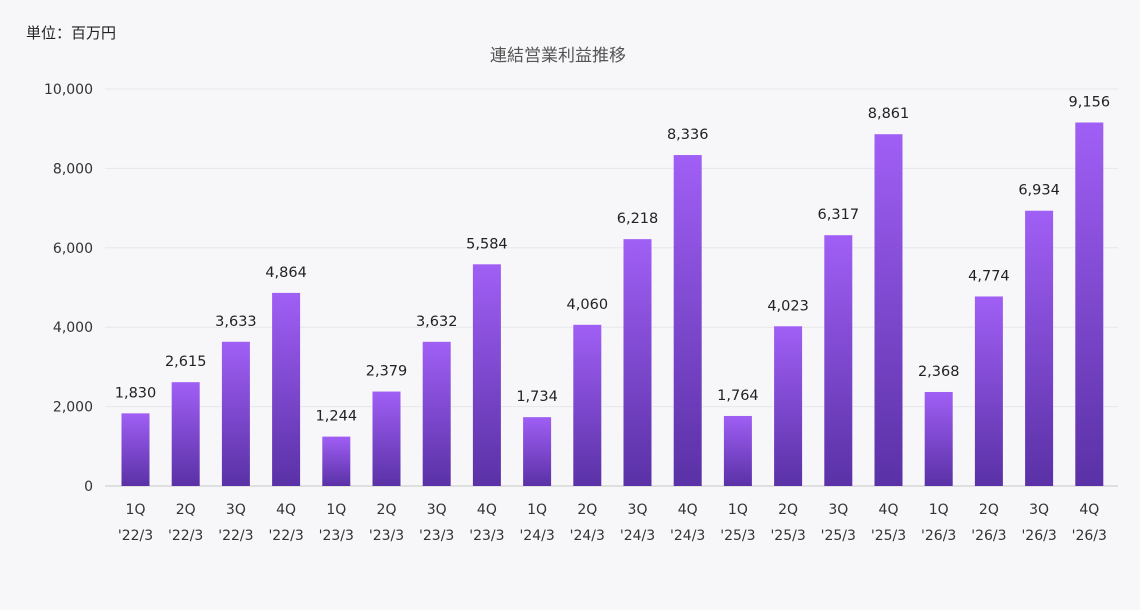 Image resolution: width=1140 pixels, height=610 pixels. What do you see at coordinates (939, 372) in the screenshot?
I see `data-label: 2,368` at bounding box center [939, 372].